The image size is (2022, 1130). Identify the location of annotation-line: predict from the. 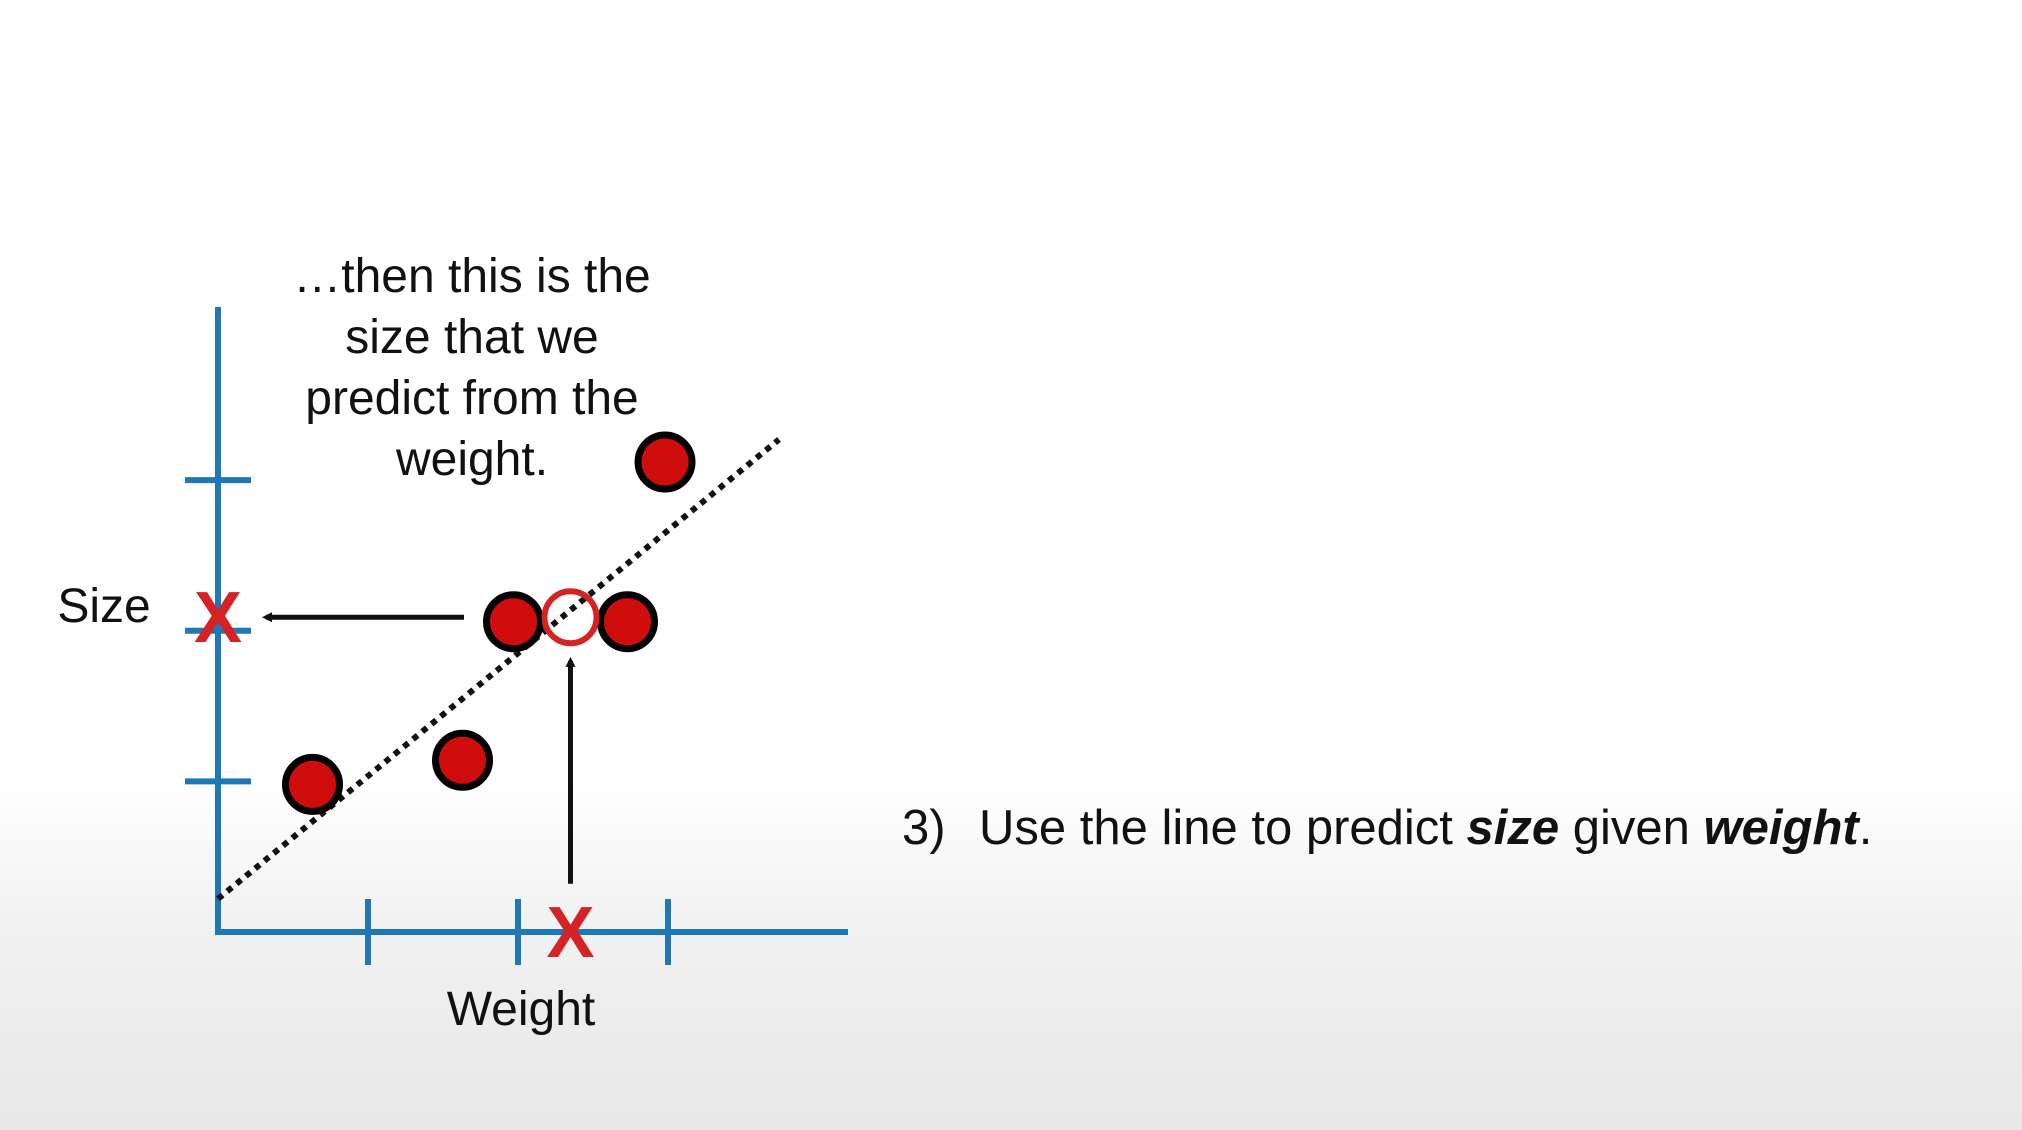
(472, 398).